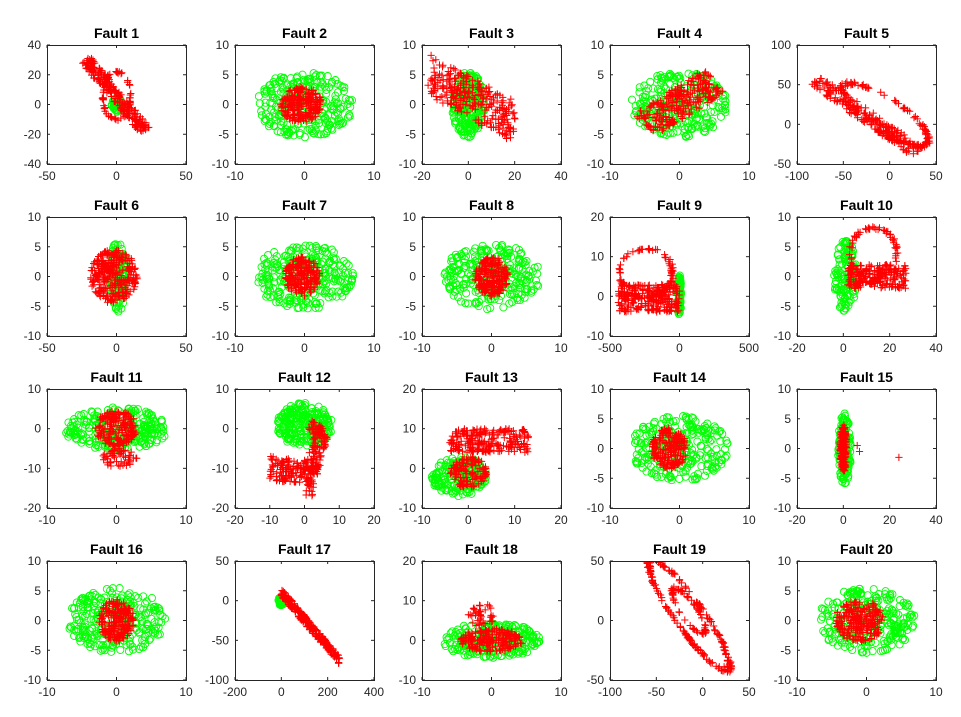 Image resolution: width=961 pixels, height=717 pixels. I want to click on y-tick-label: -5, so click(223, 306).